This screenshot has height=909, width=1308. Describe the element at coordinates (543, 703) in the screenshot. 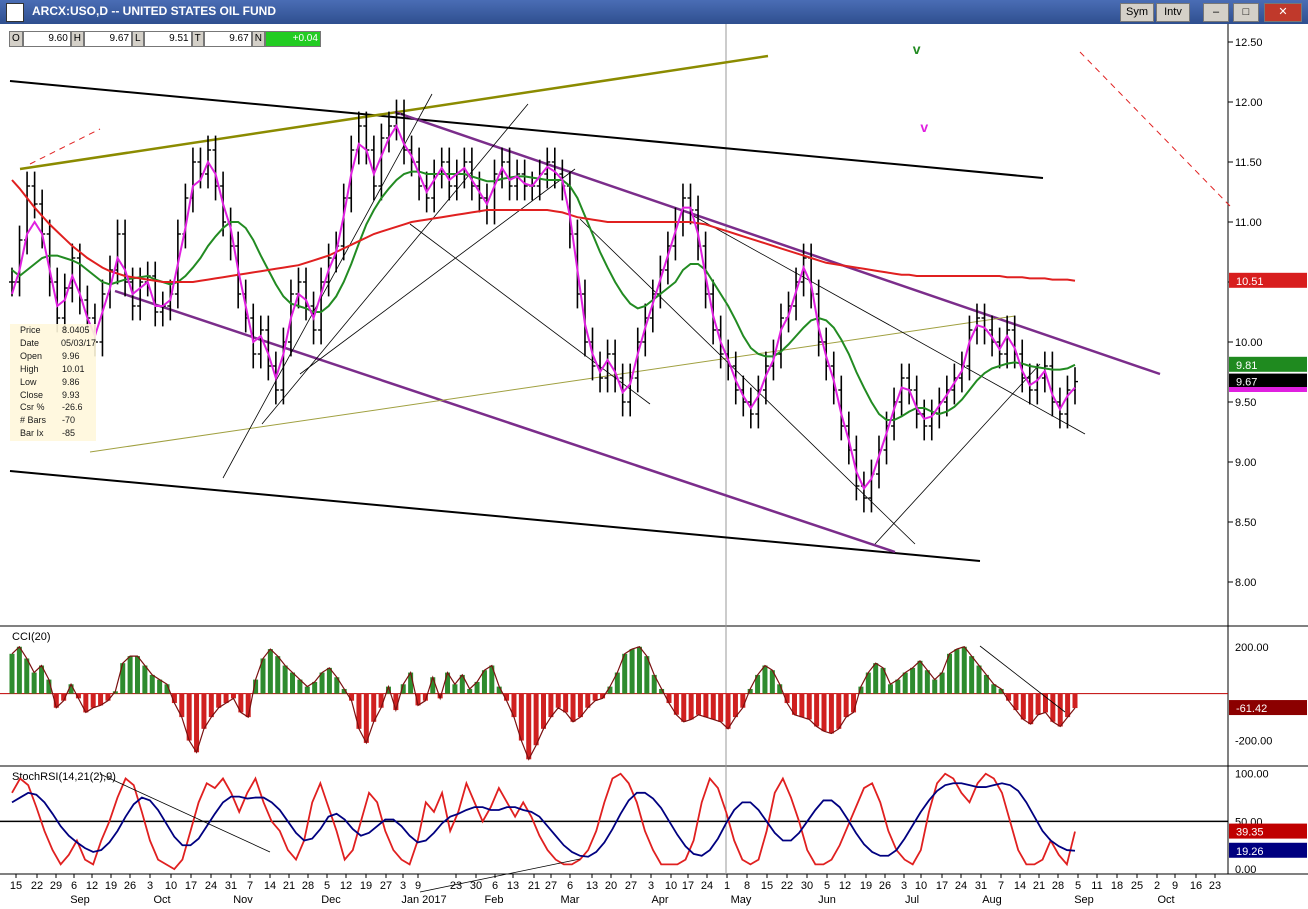

I see `cci-line` at that location.